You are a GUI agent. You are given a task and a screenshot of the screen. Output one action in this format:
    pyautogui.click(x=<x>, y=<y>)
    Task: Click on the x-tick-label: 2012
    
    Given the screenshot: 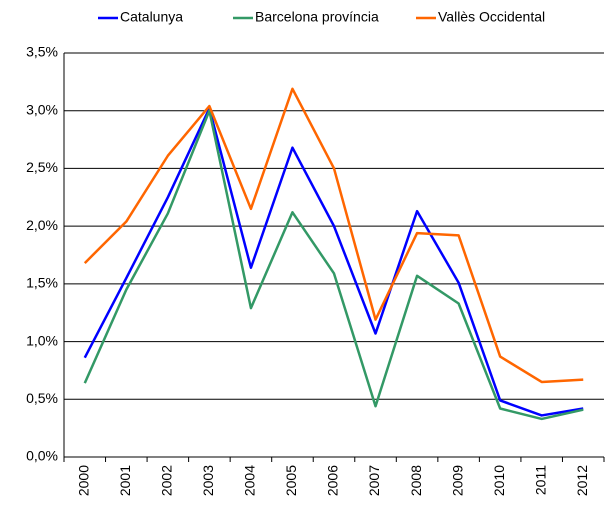 What is the action you would take?
    pyautogui.click(x=582, y=480)
    